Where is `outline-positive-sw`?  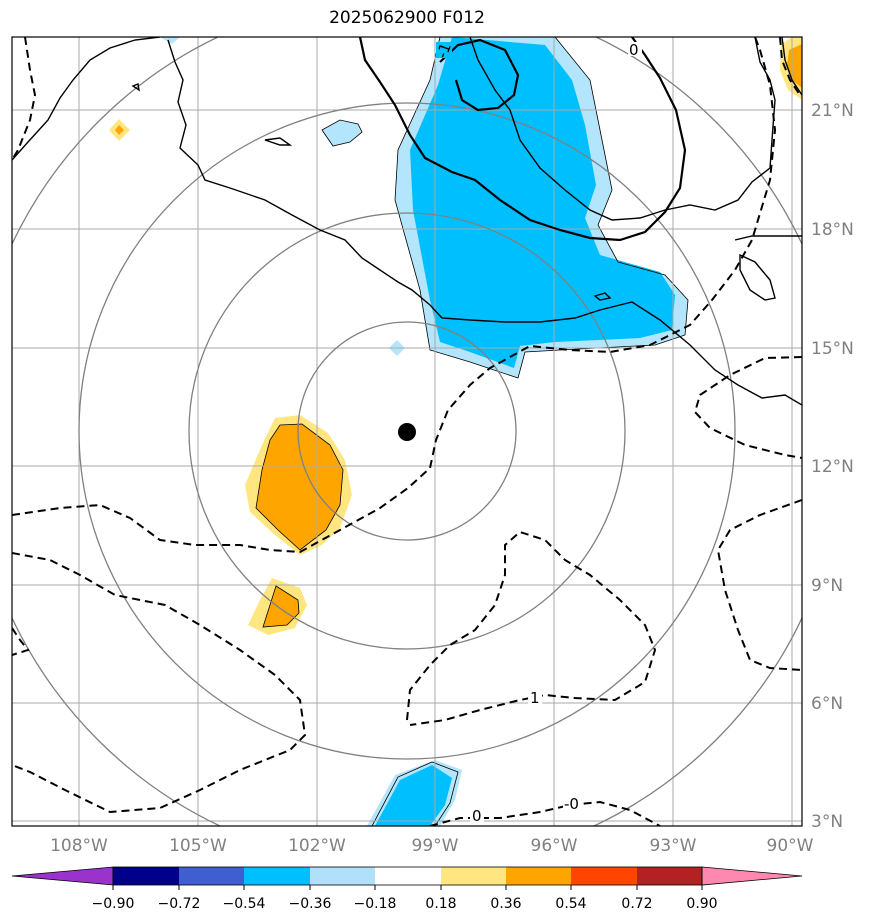 outline-positive-sw is located at coordinates (281, 606).